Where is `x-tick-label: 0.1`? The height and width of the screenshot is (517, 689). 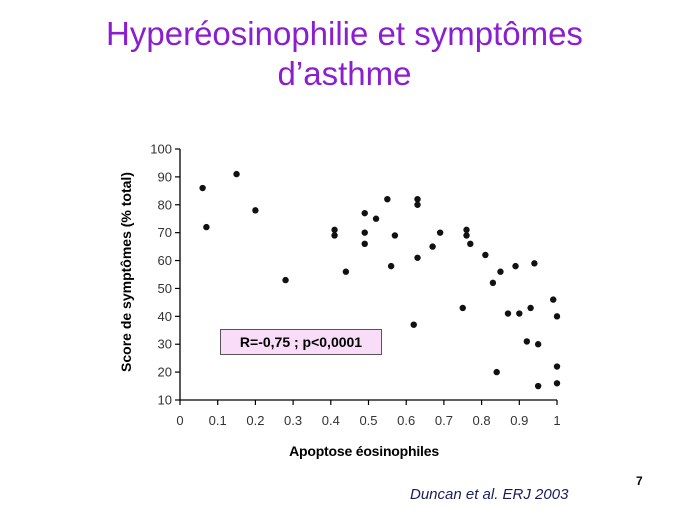 x-tick-label: 0.1 is located at coordinates (218, 420).